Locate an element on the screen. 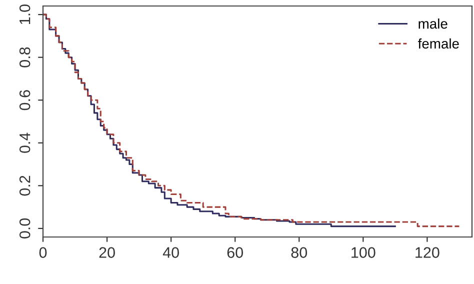 This screenshot has height=284, width=474. legend-label: male is located at coordinates (433, 23).